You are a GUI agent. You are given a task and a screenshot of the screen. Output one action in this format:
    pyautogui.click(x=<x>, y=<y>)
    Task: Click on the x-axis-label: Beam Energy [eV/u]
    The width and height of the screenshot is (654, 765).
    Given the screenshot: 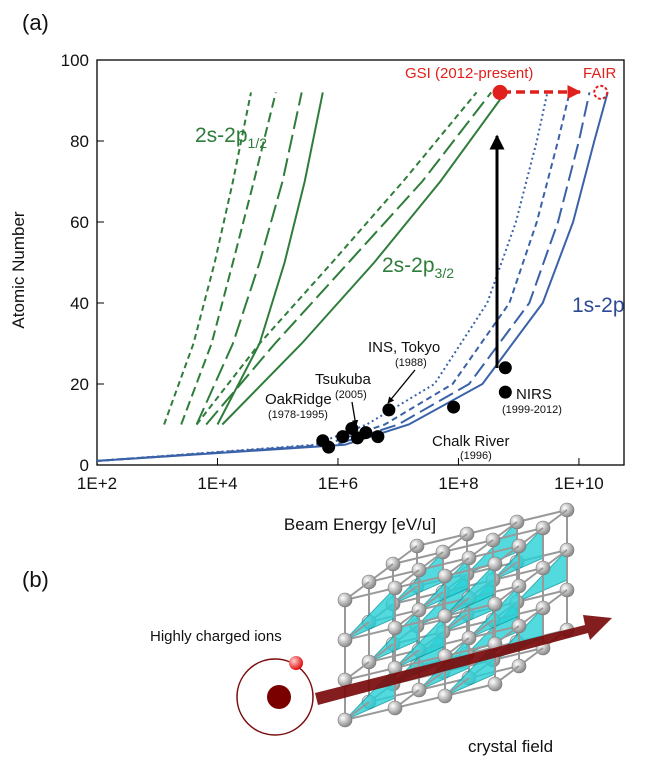 What is the action you would take?
    pyautogui.click(x=360, y=524)
    